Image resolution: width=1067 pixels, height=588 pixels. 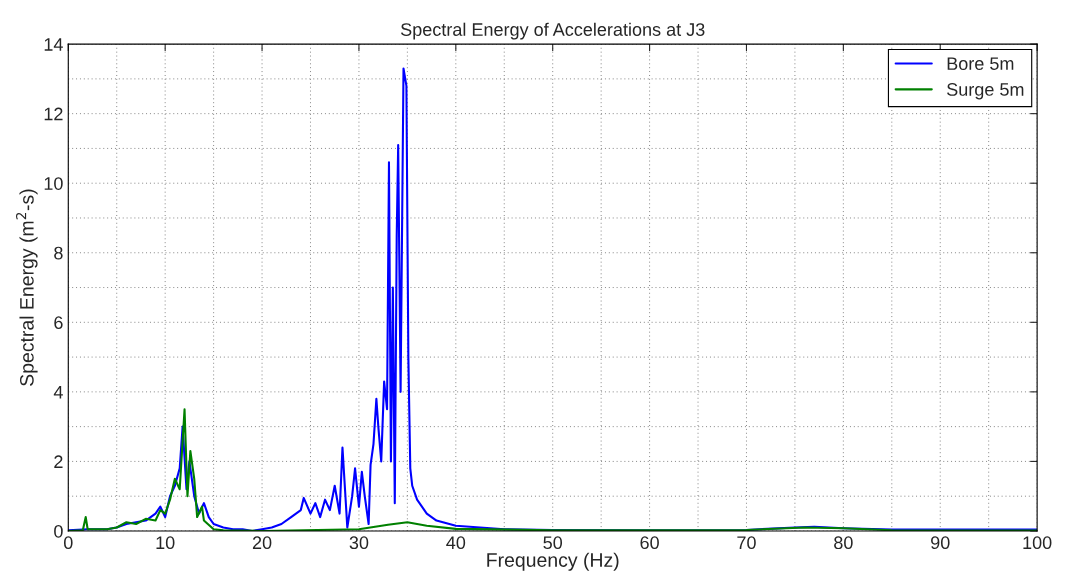 What do you see at coordinates (53, 114) in the screenshot?
I see `y-tick-label: 12` at bounding box center [53, 114].